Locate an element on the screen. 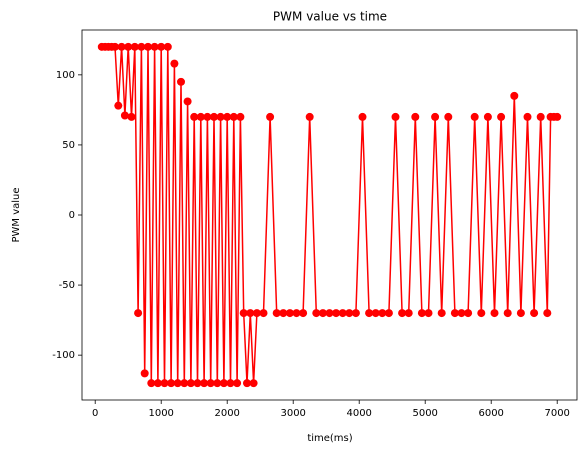 The width and height of the screenshot is (583, 453). y-axis-label: PWM value is located at coordinates (16, 214).